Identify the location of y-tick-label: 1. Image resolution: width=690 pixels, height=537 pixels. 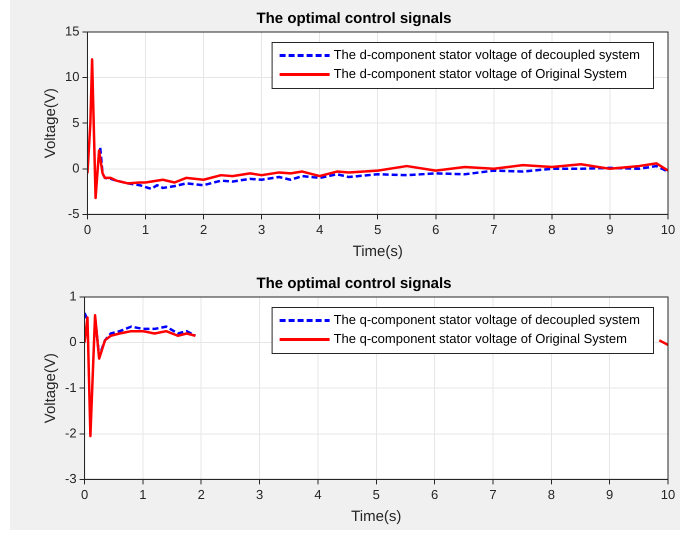
(73, 296).